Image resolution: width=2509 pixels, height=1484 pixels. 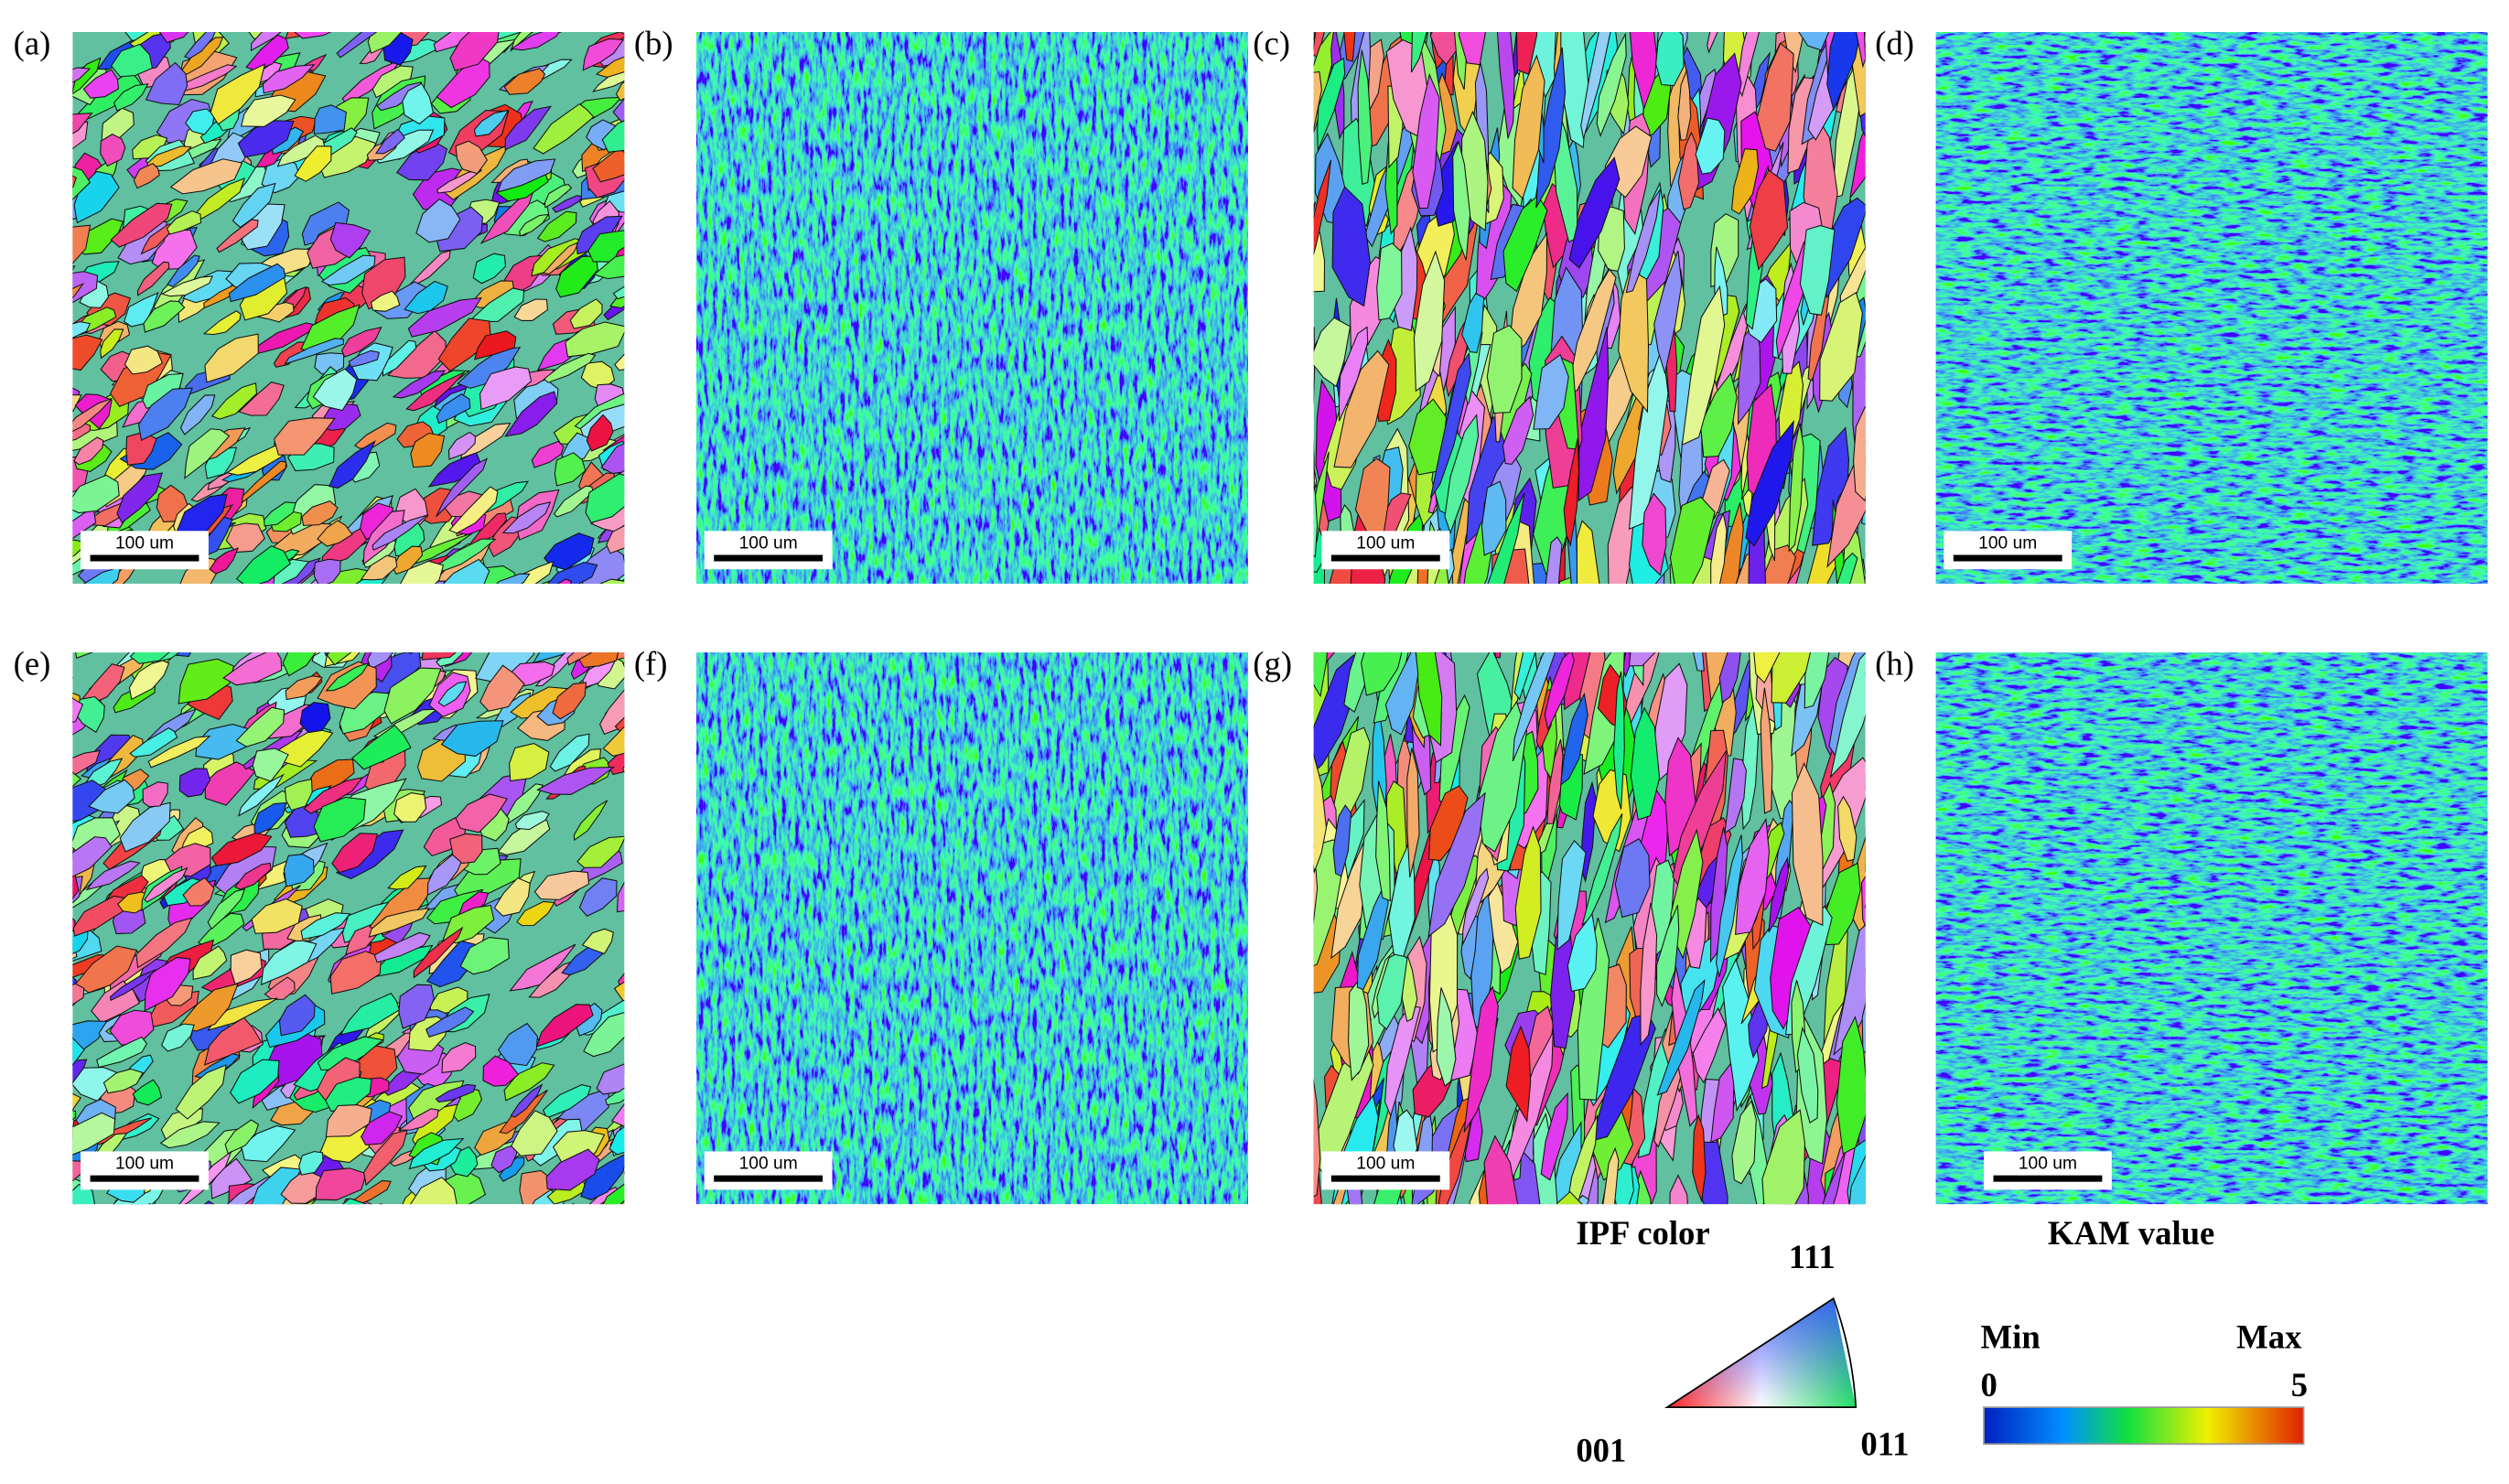 I want to click on scale-bar-label: 100 um, so click(x=2008, y=544).